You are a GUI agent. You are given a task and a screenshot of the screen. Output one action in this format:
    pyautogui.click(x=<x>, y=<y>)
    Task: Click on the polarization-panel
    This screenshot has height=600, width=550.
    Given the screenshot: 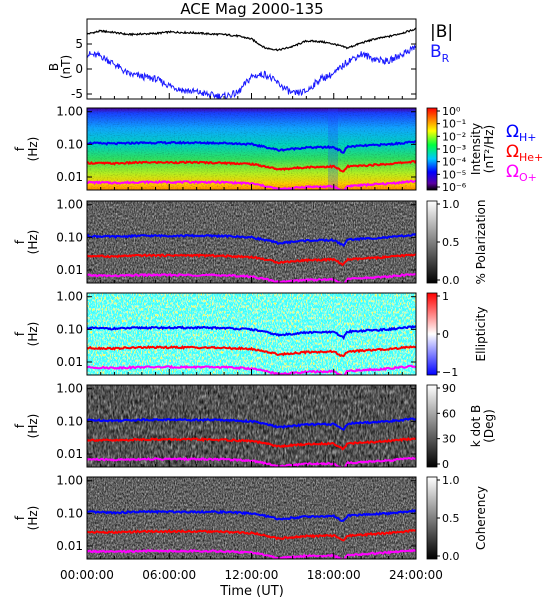 What is the action you would take?
    pyautogui.click(x=251, y=242)
    